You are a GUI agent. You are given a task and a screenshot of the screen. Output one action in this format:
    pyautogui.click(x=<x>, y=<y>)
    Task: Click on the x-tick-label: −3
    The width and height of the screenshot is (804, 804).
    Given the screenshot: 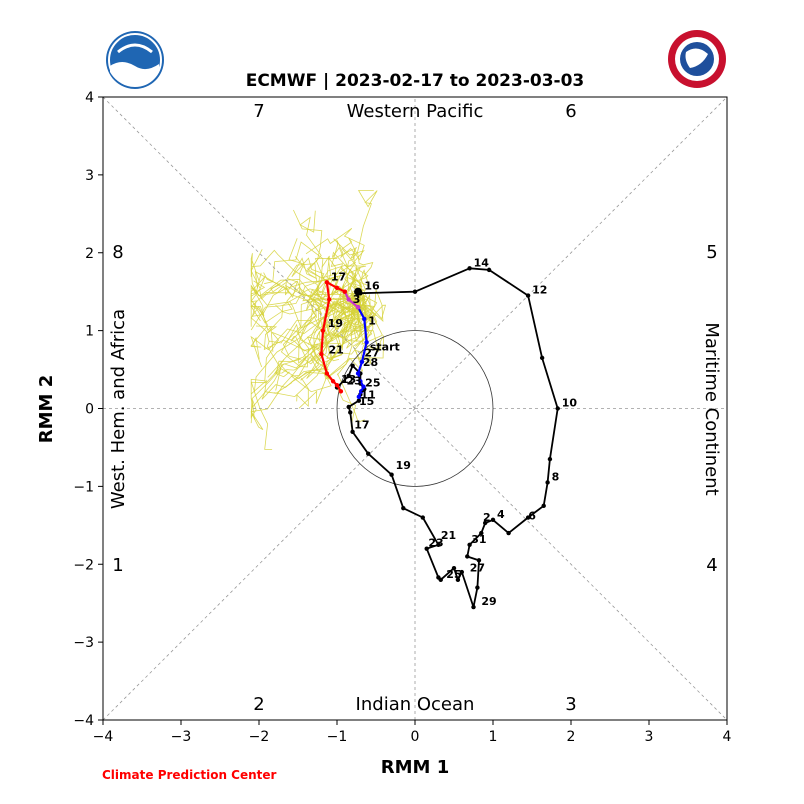 What is the action you would take?
    pyautogui.click(x=181, y=737)
    